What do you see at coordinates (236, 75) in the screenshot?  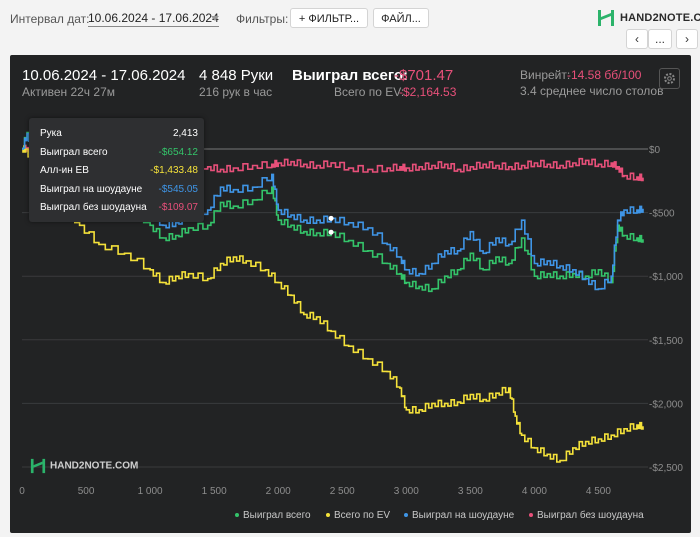 I see `hands-count: 4 848 Руки` at bounding box center [236, 75].